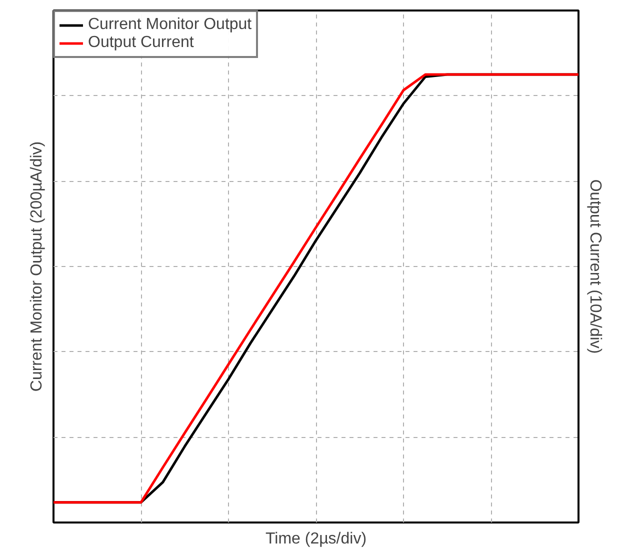 This screenshot has width=618, height=556. Describe the element at coordinates (595, 266) in the screenshot. I see `y2-axis-title: Output Current (10A/div)` at that location.